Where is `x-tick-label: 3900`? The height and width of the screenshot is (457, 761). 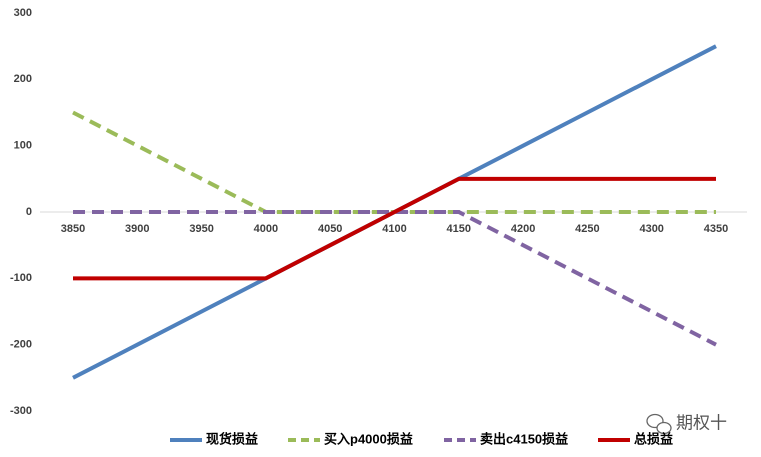 x-tick-label: 3900 is located at coordinates (137, 229).